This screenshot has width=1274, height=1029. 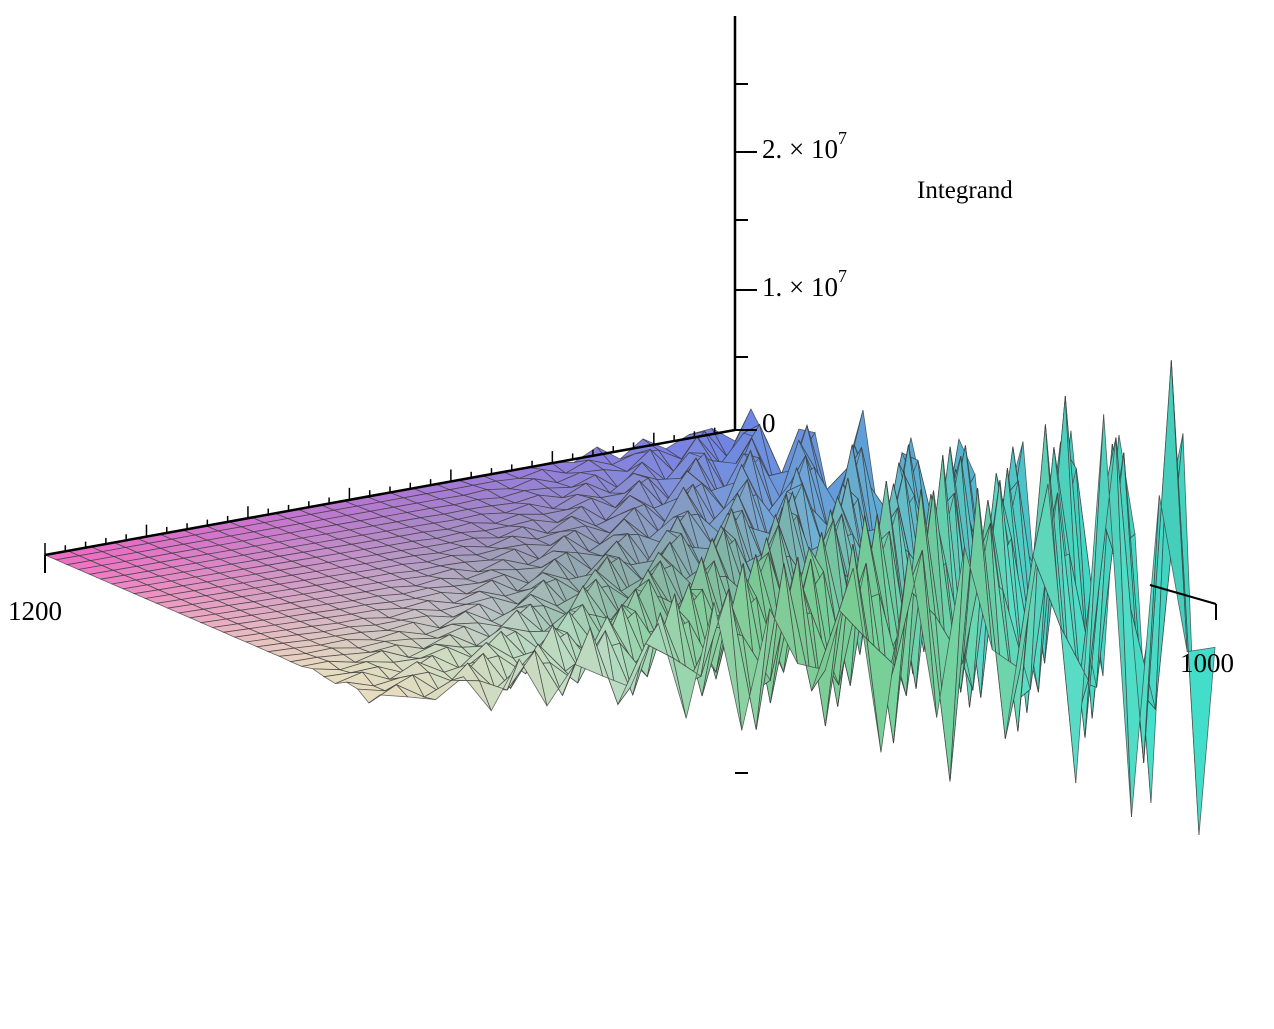 What do you see at coordinates (769, 423) in the screenshot?
I see `z-tick-label-0: 0` at bounding box center [769, 423].